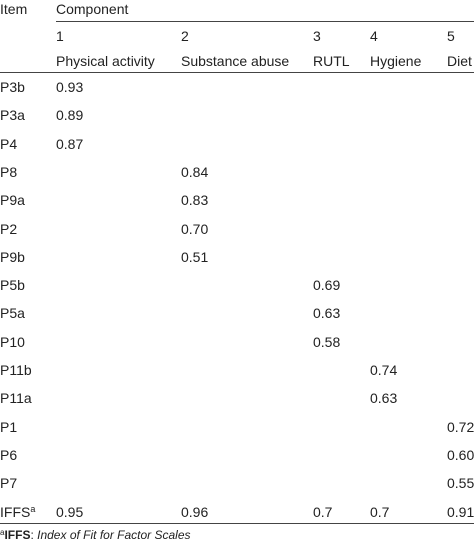  What do you see at coordinates (459, 61) in the screenshot?
I see `component-5-name: Diet` at bounding box center [459, 61].